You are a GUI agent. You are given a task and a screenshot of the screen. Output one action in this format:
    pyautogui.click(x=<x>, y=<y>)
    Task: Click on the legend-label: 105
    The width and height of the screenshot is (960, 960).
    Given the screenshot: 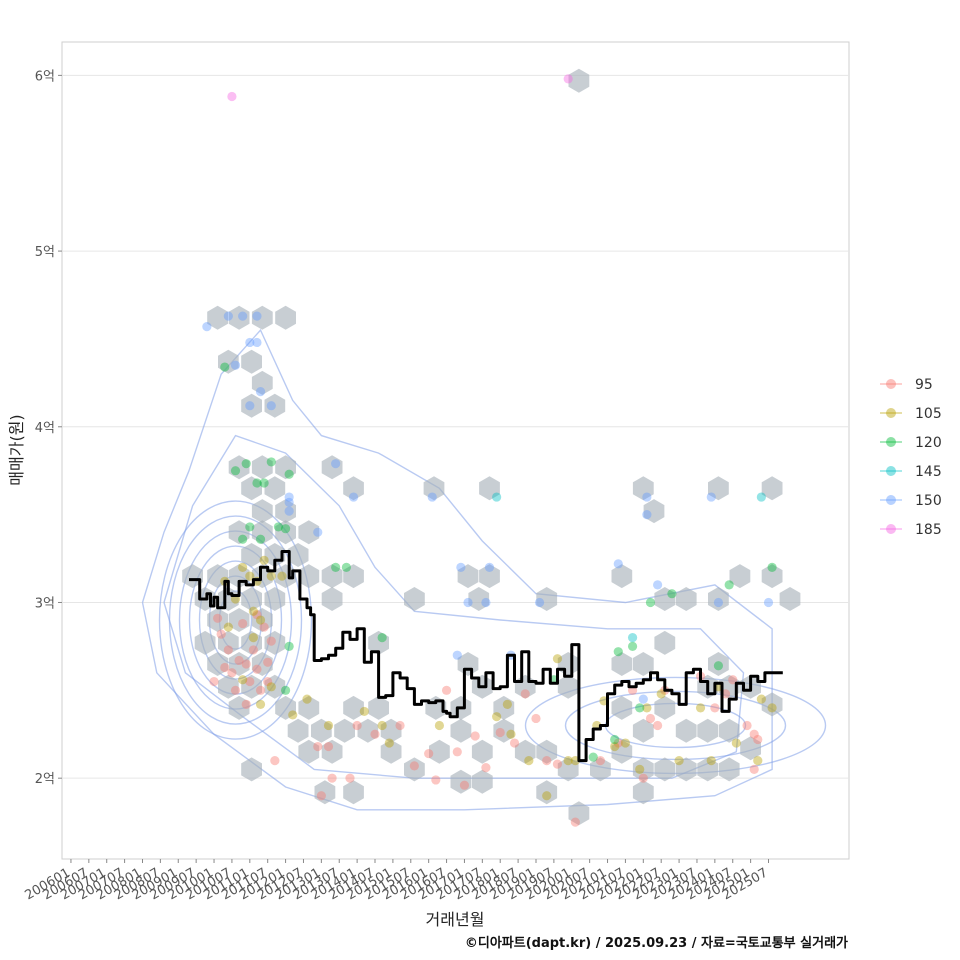 What is the action you would take?
    pyautogui.click(x=928, y=414)
    